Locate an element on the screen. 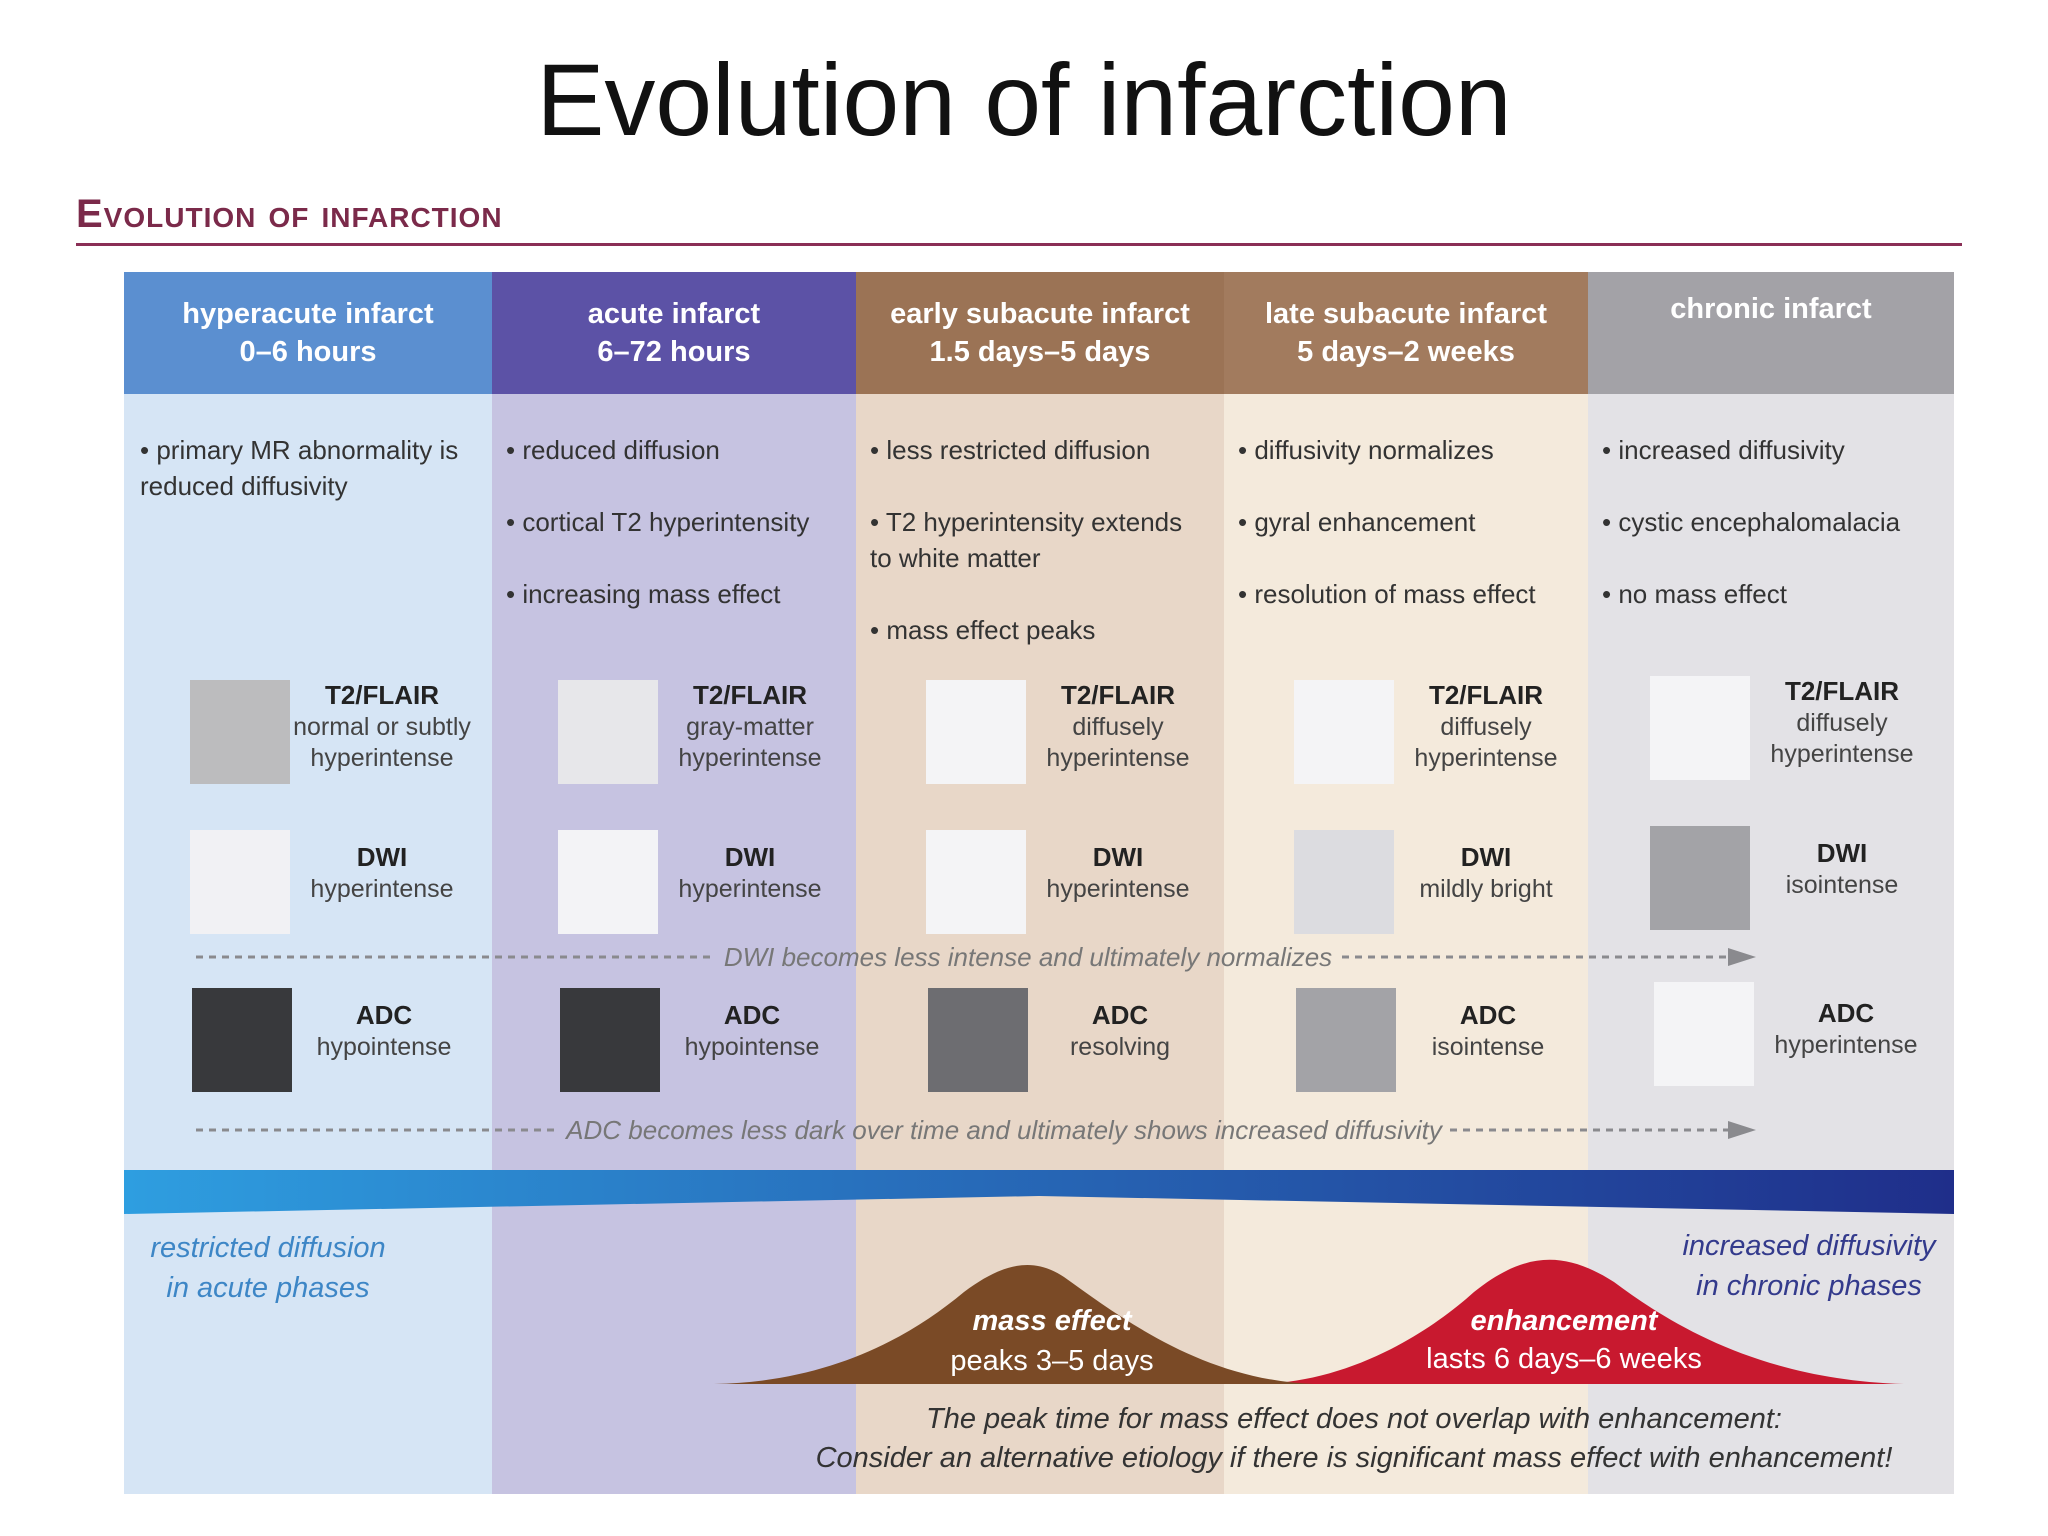 Image resolution: width=2048 pixels, height=1536 pixels. adc-label-hyperacute: ADC hypointense is located at coordinates (384, 1031).